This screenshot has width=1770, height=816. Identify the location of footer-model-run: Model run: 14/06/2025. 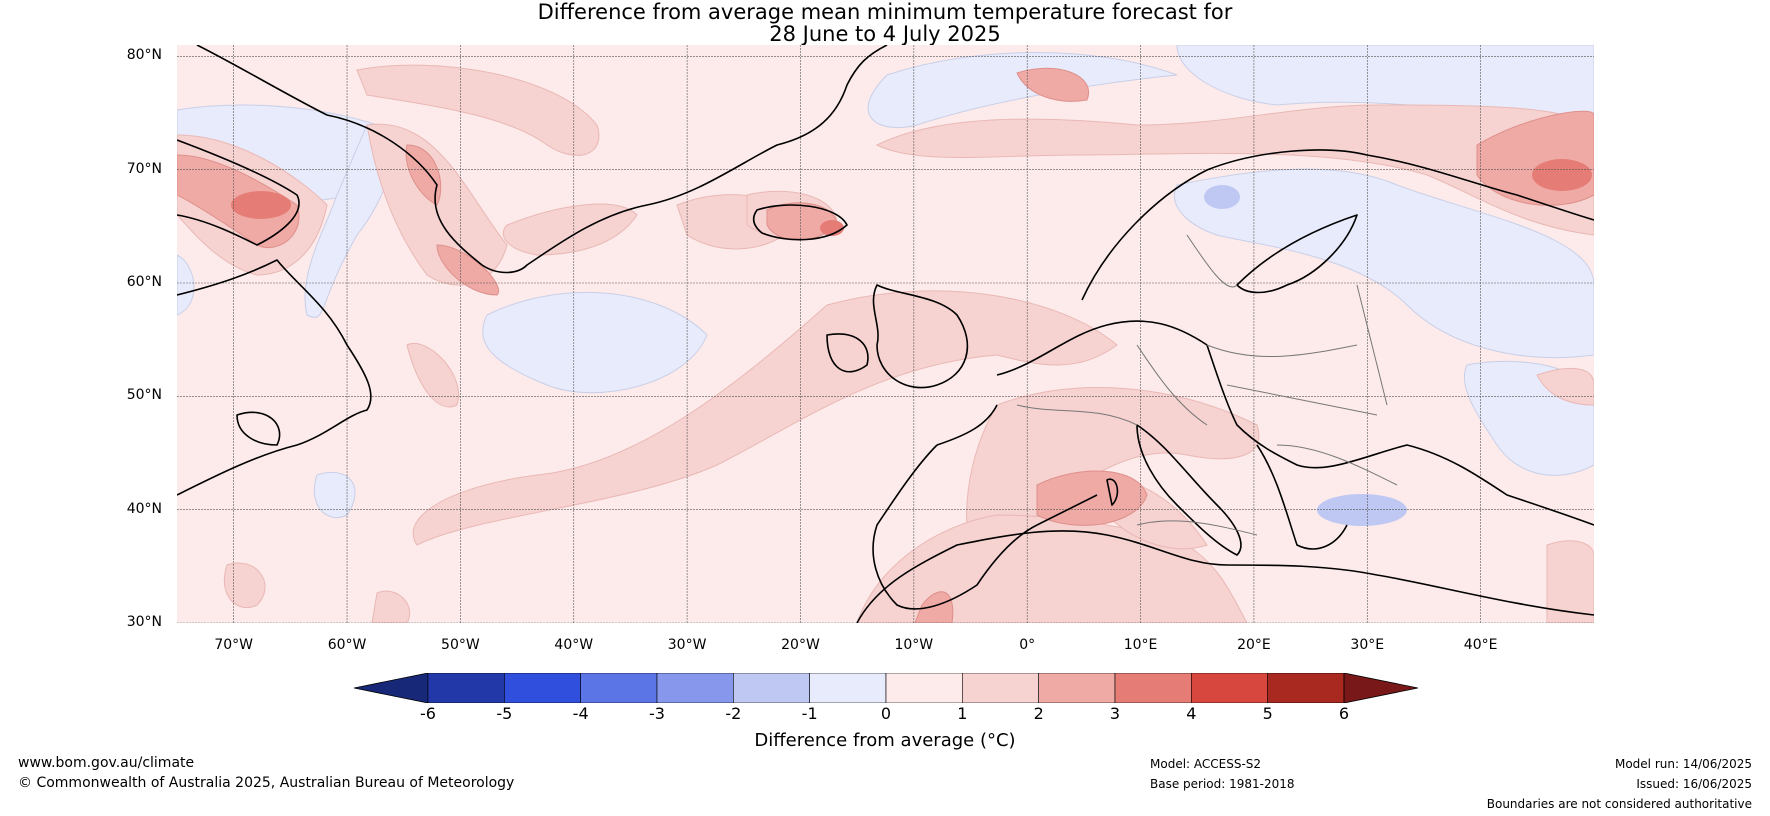
(1683, 764).